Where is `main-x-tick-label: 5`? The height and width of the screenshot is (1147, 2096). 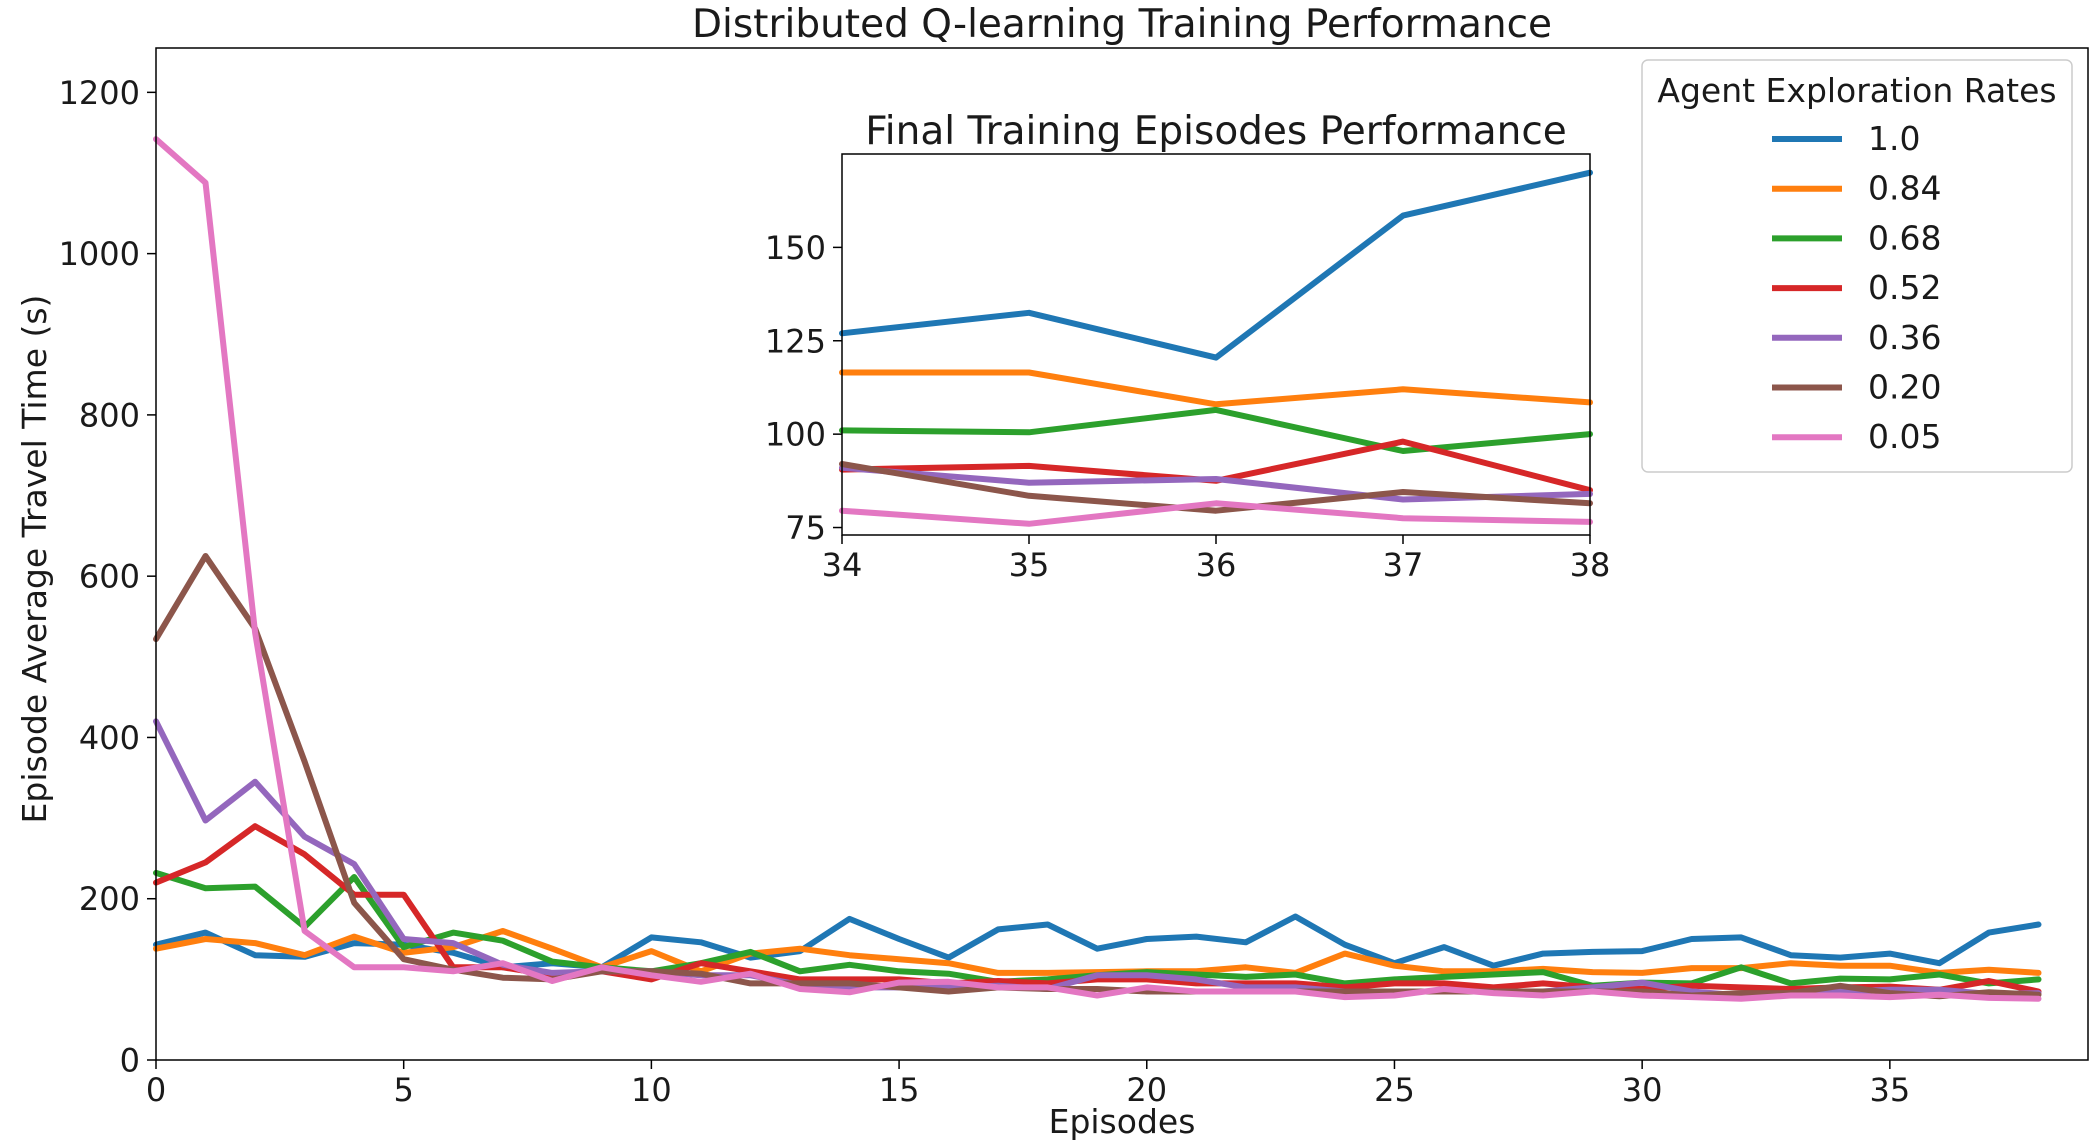 main-x-tick-label: 5 is located at coordinates (404, 1090).